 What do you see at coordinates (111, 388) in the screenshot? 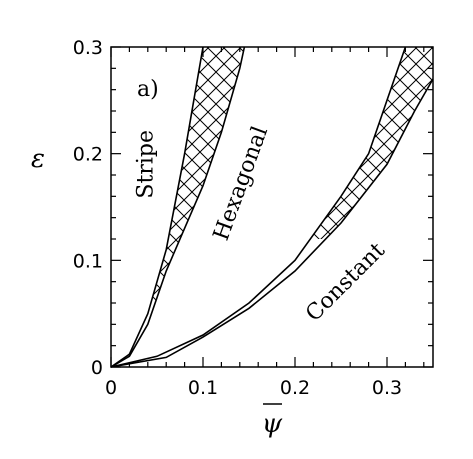
I see `x-tick-label: 0` at bounding box center [111, 388].